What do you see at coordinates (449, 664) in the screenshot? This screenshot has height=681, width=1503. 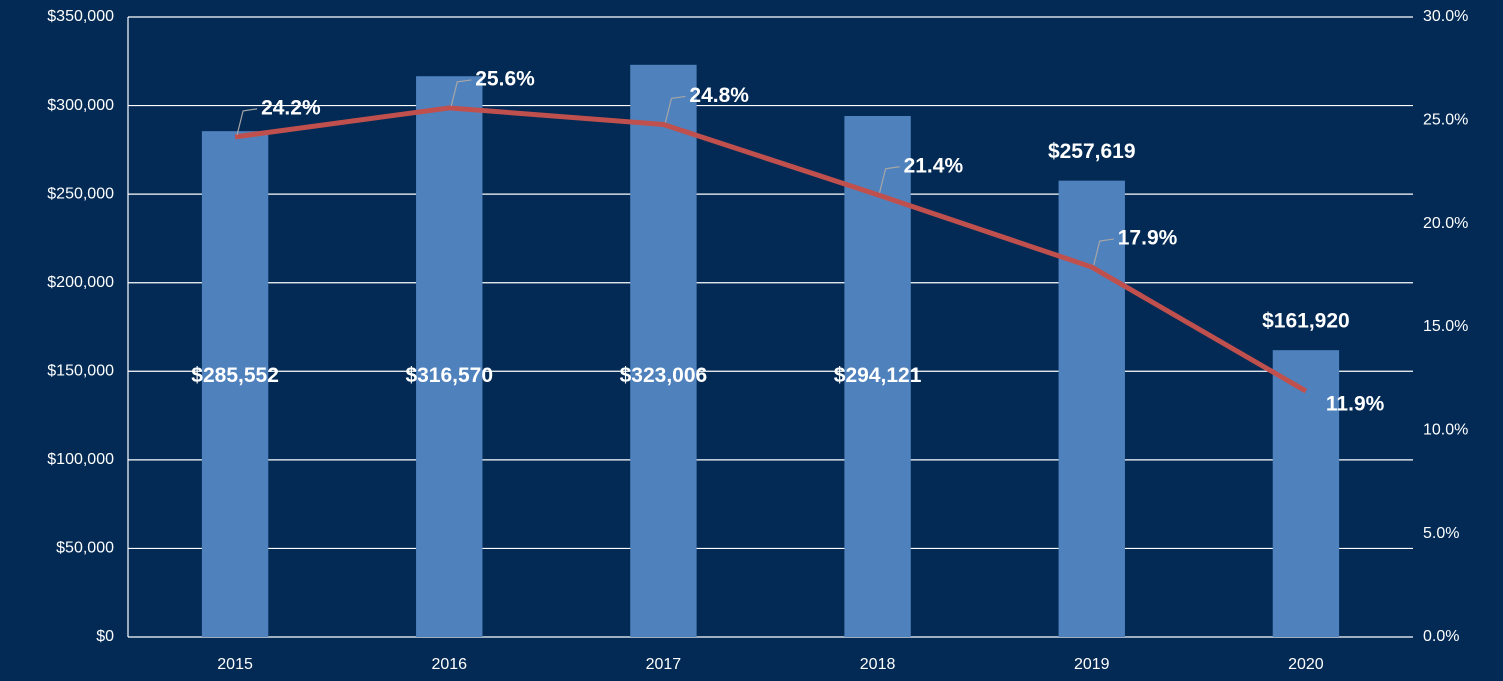 I see `x-tick-label: 2016` at bounding box center [449, 664].